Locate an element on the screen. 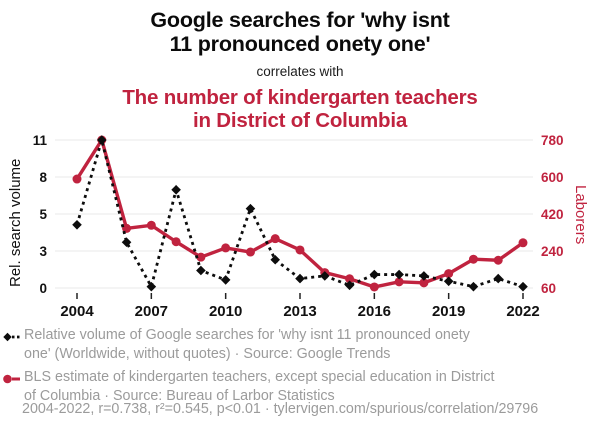 The width and height of the screenshot is (600, 436). left-axis-tick-label: 5 is located at coordinates (43, 214).